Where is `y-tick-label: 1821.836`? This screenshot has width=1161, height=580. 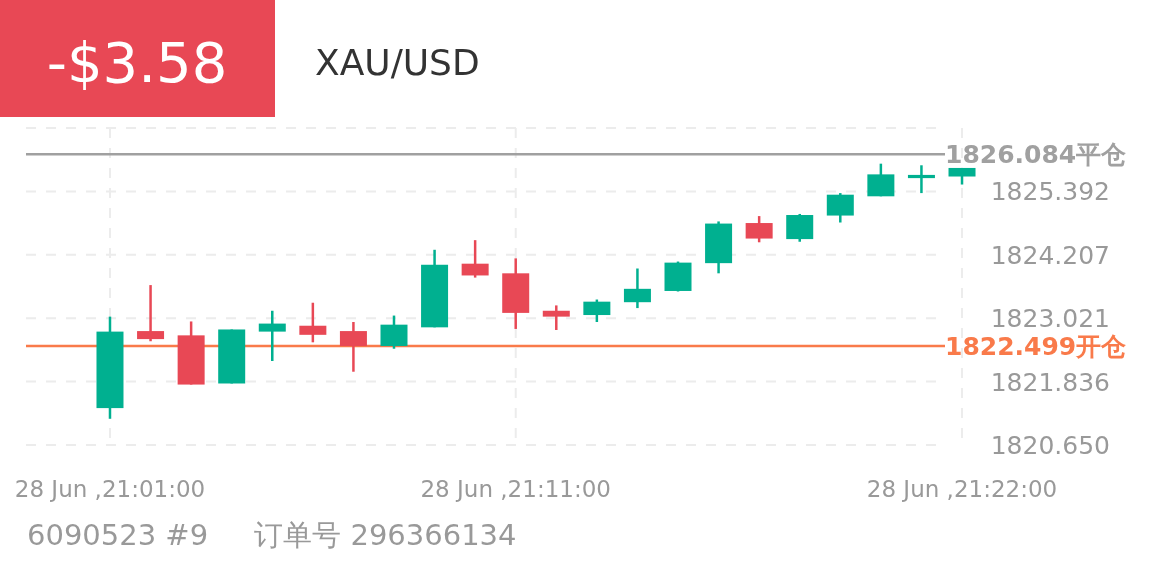 y-tick-label: 1821.836 is located at coordinates (1050, 382).